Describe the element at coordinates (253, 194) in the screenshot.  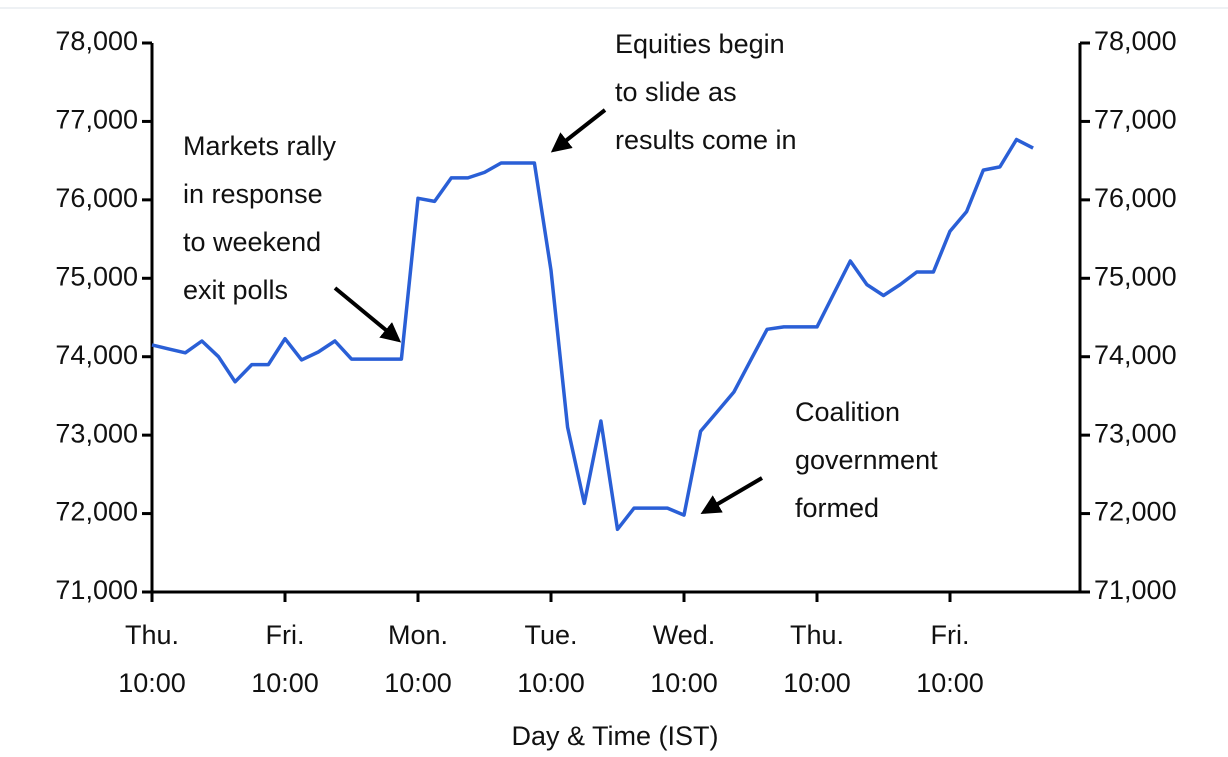
I see `annotation: in response` at that location.